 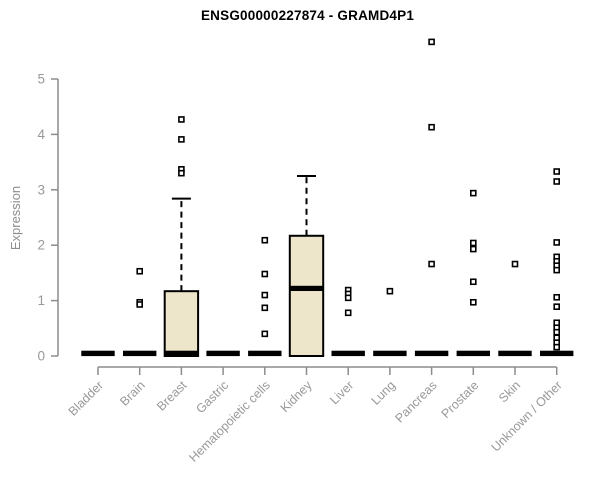 I want to click on y-tick-label: 4, so click(x=41, y=134).